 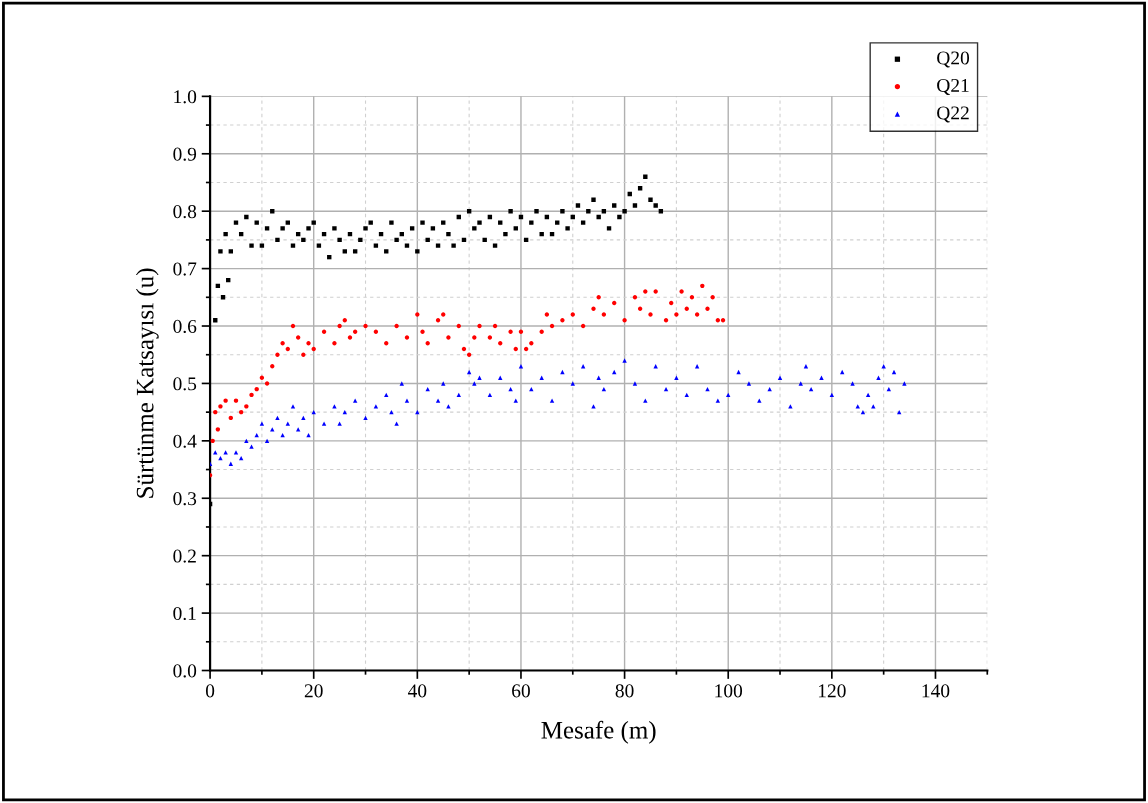 What do you see at coordinates (185, 97) in the screenshot?
I see `y-tick-label: 1.0` at bounding box center [185, 97].